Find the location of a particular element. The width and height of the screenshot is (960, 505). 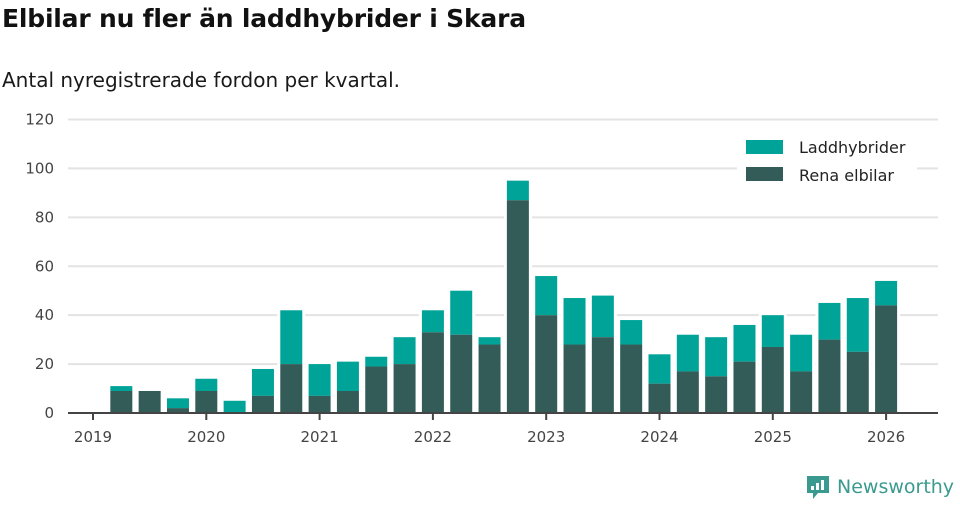

x-tick-label: 2019 is located at coordinates (93, 437).